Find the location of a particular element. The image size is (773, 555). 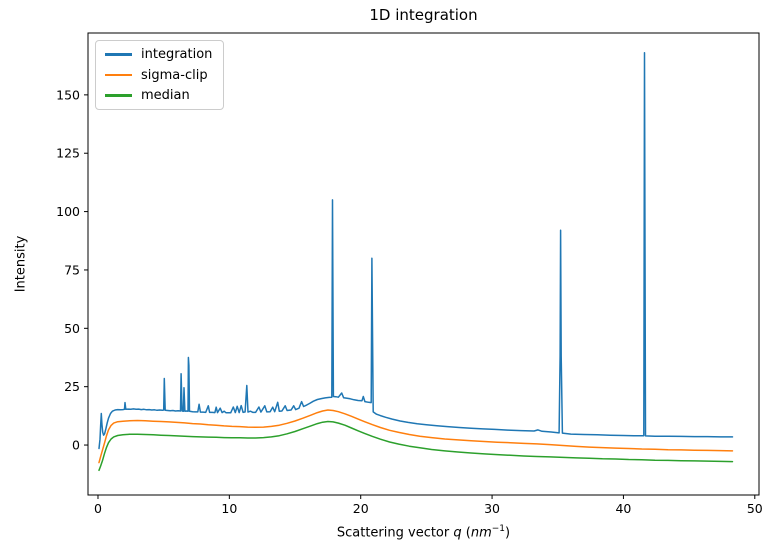

y-tick-label: 0 is located at coordinates (76, 445).